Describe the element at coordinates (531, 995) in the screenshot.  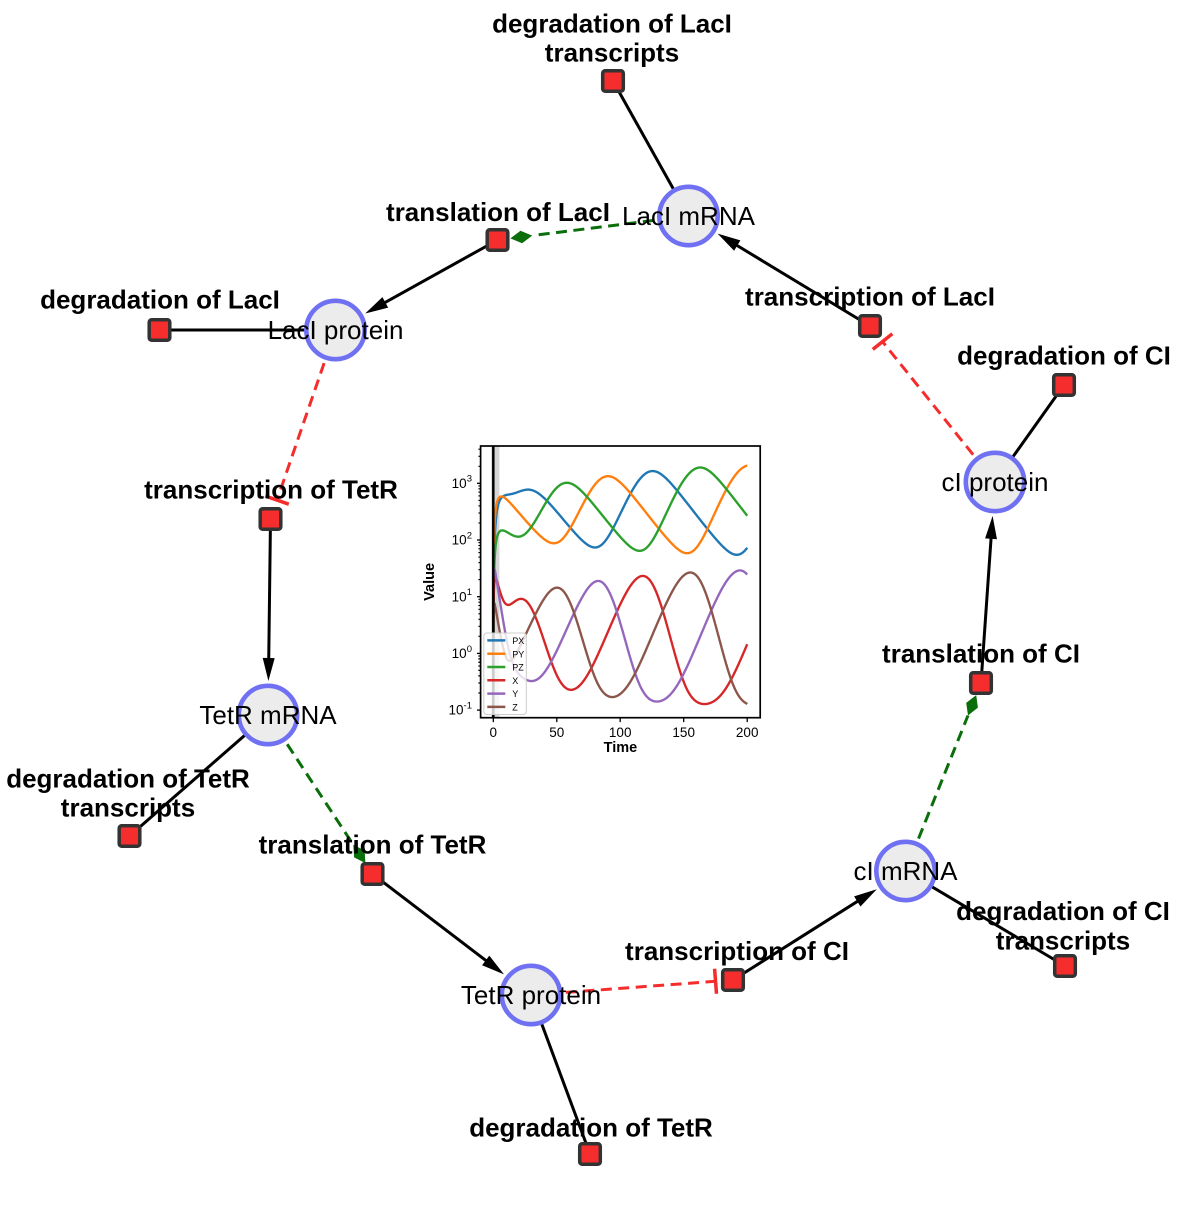
I see `svg-text: TetR protein` at that location.